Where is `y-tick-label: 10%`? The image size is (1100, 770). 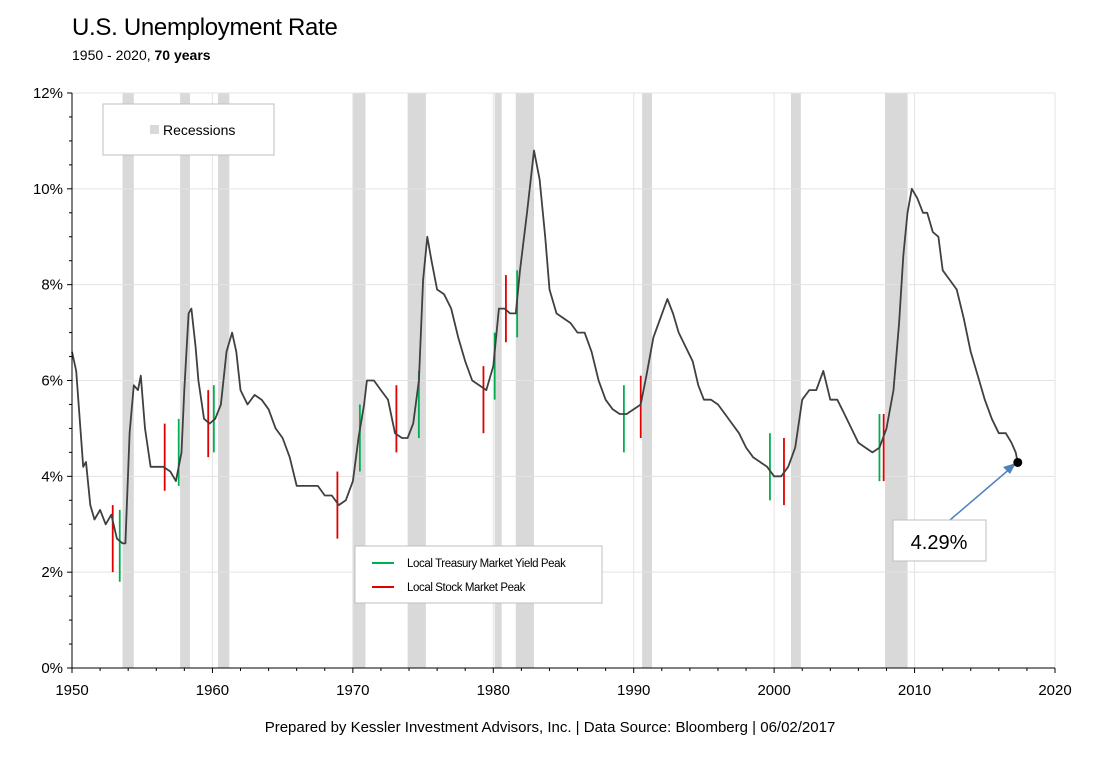
y-tick-label: 10% is located at coordinates (48, 189).